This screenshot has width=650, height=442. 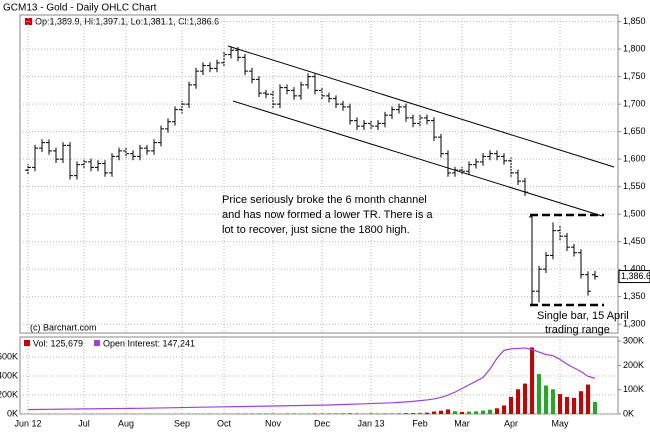 I want to click on legend-label: Open Interest: 147,241, so click(x=149, y=343).